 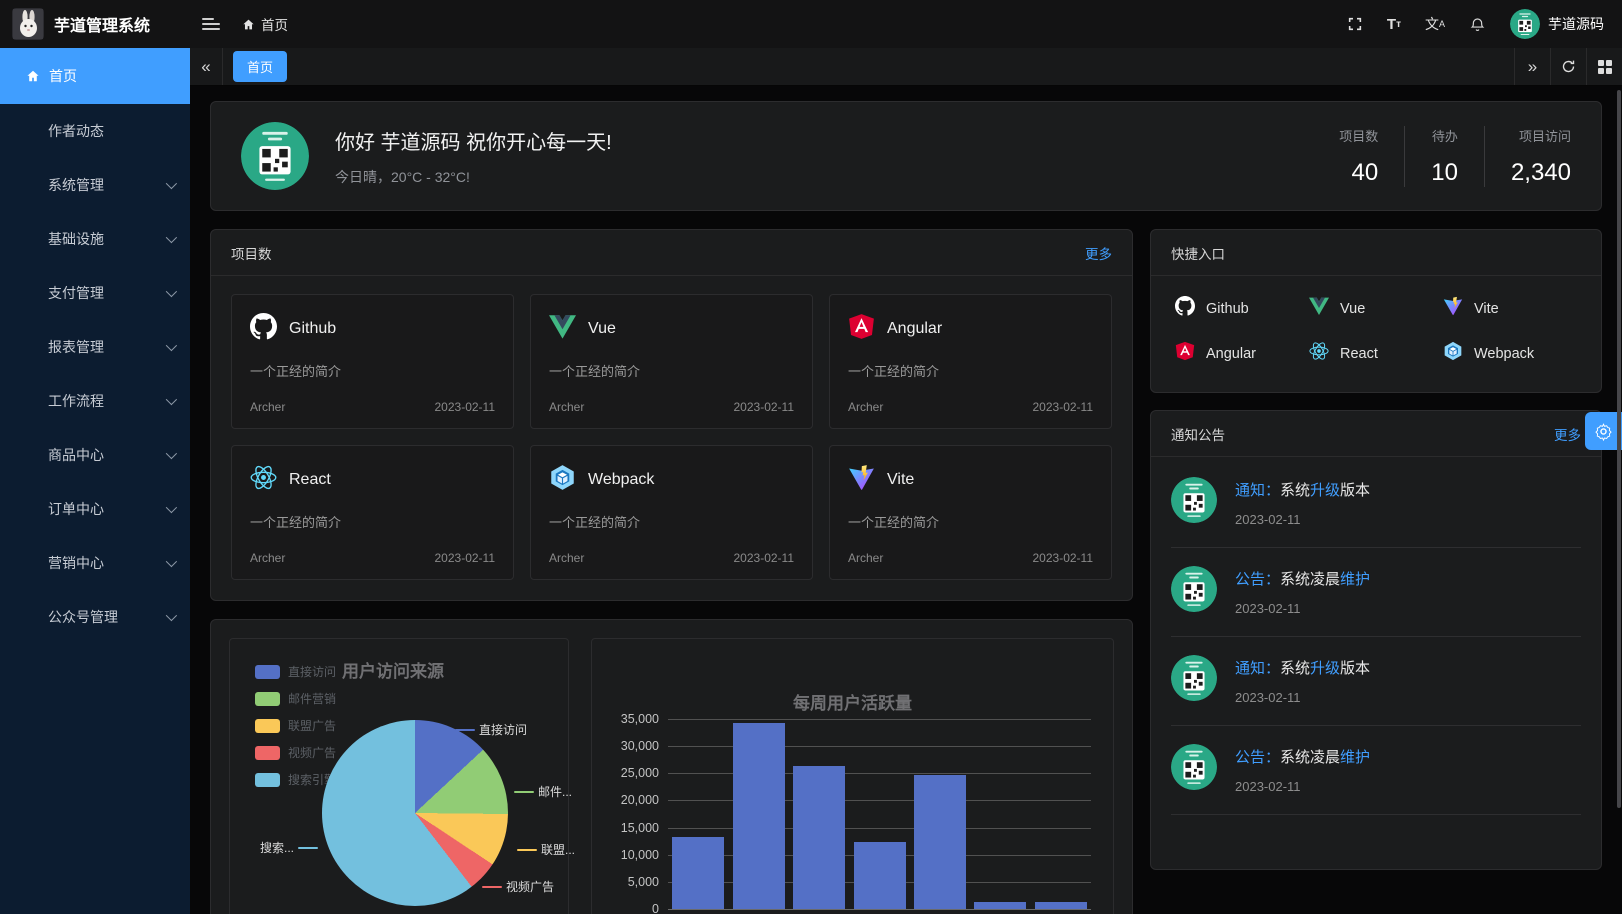 What do you see at coordinates (819, 837) in the screenshot?
I see `bar-周三` at bounding box center [819, 837].